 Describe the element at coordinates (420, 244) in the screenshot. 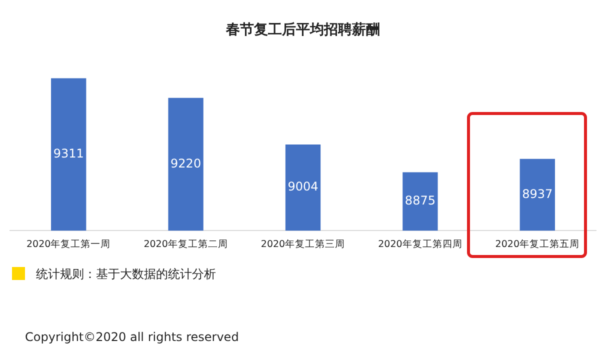

I see `x-tick-label: 2020年复工第四周` at that location.